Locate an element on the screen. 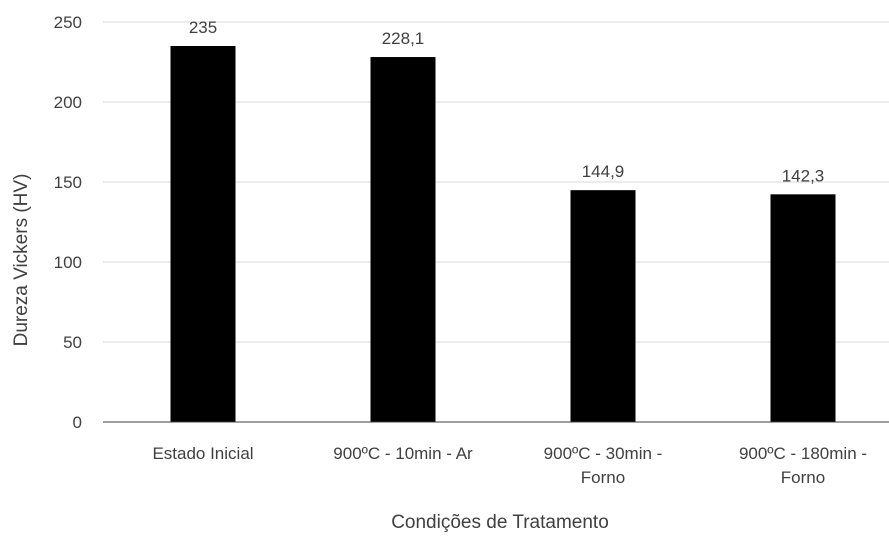  y-axis-ticks: 0 50 100 150 200 250 is located at coordinates (68, 222).